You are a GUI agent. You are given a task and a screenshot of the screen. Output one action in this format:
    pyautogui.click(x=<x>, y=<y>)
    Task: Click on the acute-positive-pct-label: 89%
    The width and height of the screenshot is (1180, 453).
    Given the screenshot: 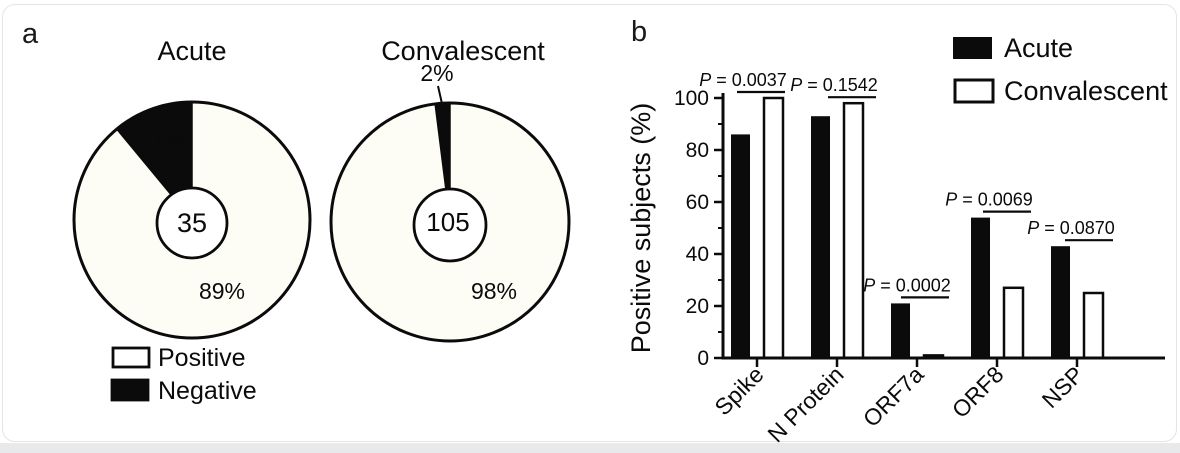 What is the action you would take?
    pyautogui.click(x=222, y=291)
    